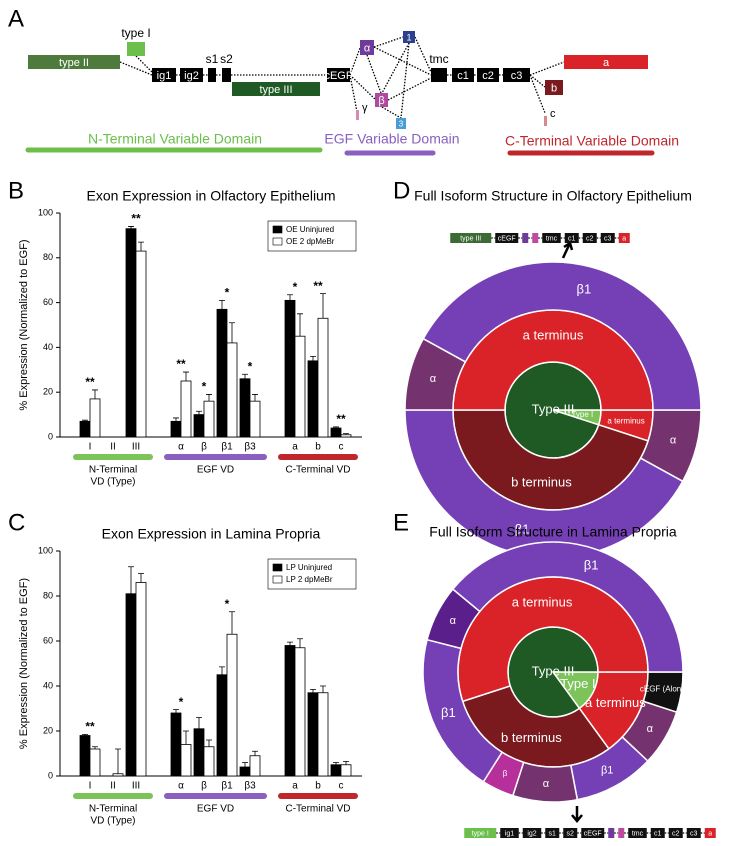  Describe the element at coordinates (45, 550) in the screenshot. I see `y-tick-label: 100` at that location.